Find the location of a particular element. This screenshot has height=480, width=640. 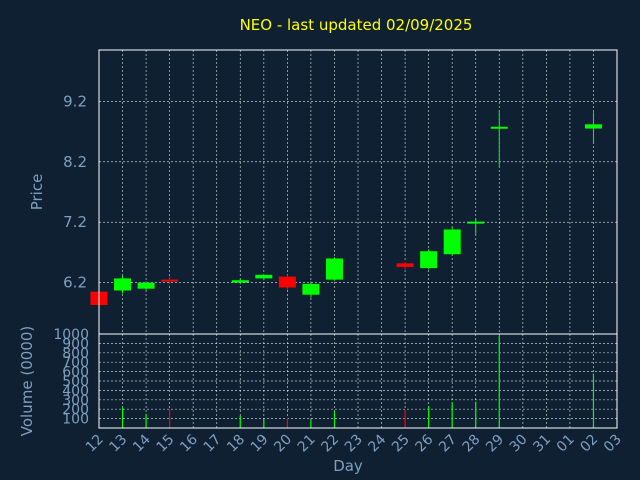

volume-tick-label: 300 is located at coordinates (75, 401).